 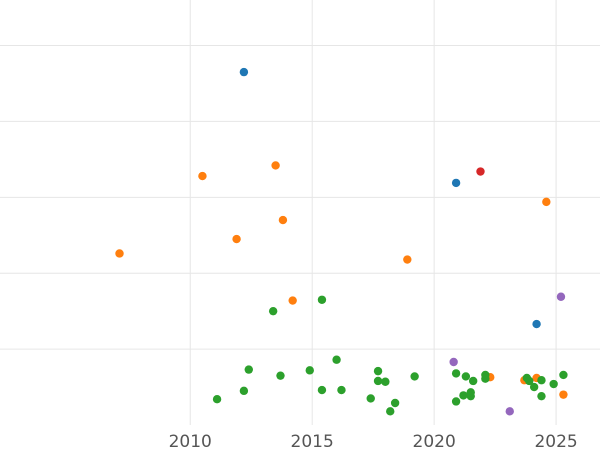 I want to click on x-tick-label: 2015, so click(x=312, y=441).